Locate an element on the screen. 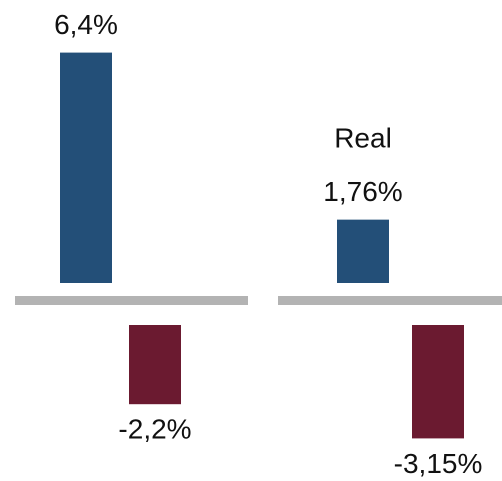 The image size is (502, 481). value-label: -2,2% is located at coordinates (154, 429).